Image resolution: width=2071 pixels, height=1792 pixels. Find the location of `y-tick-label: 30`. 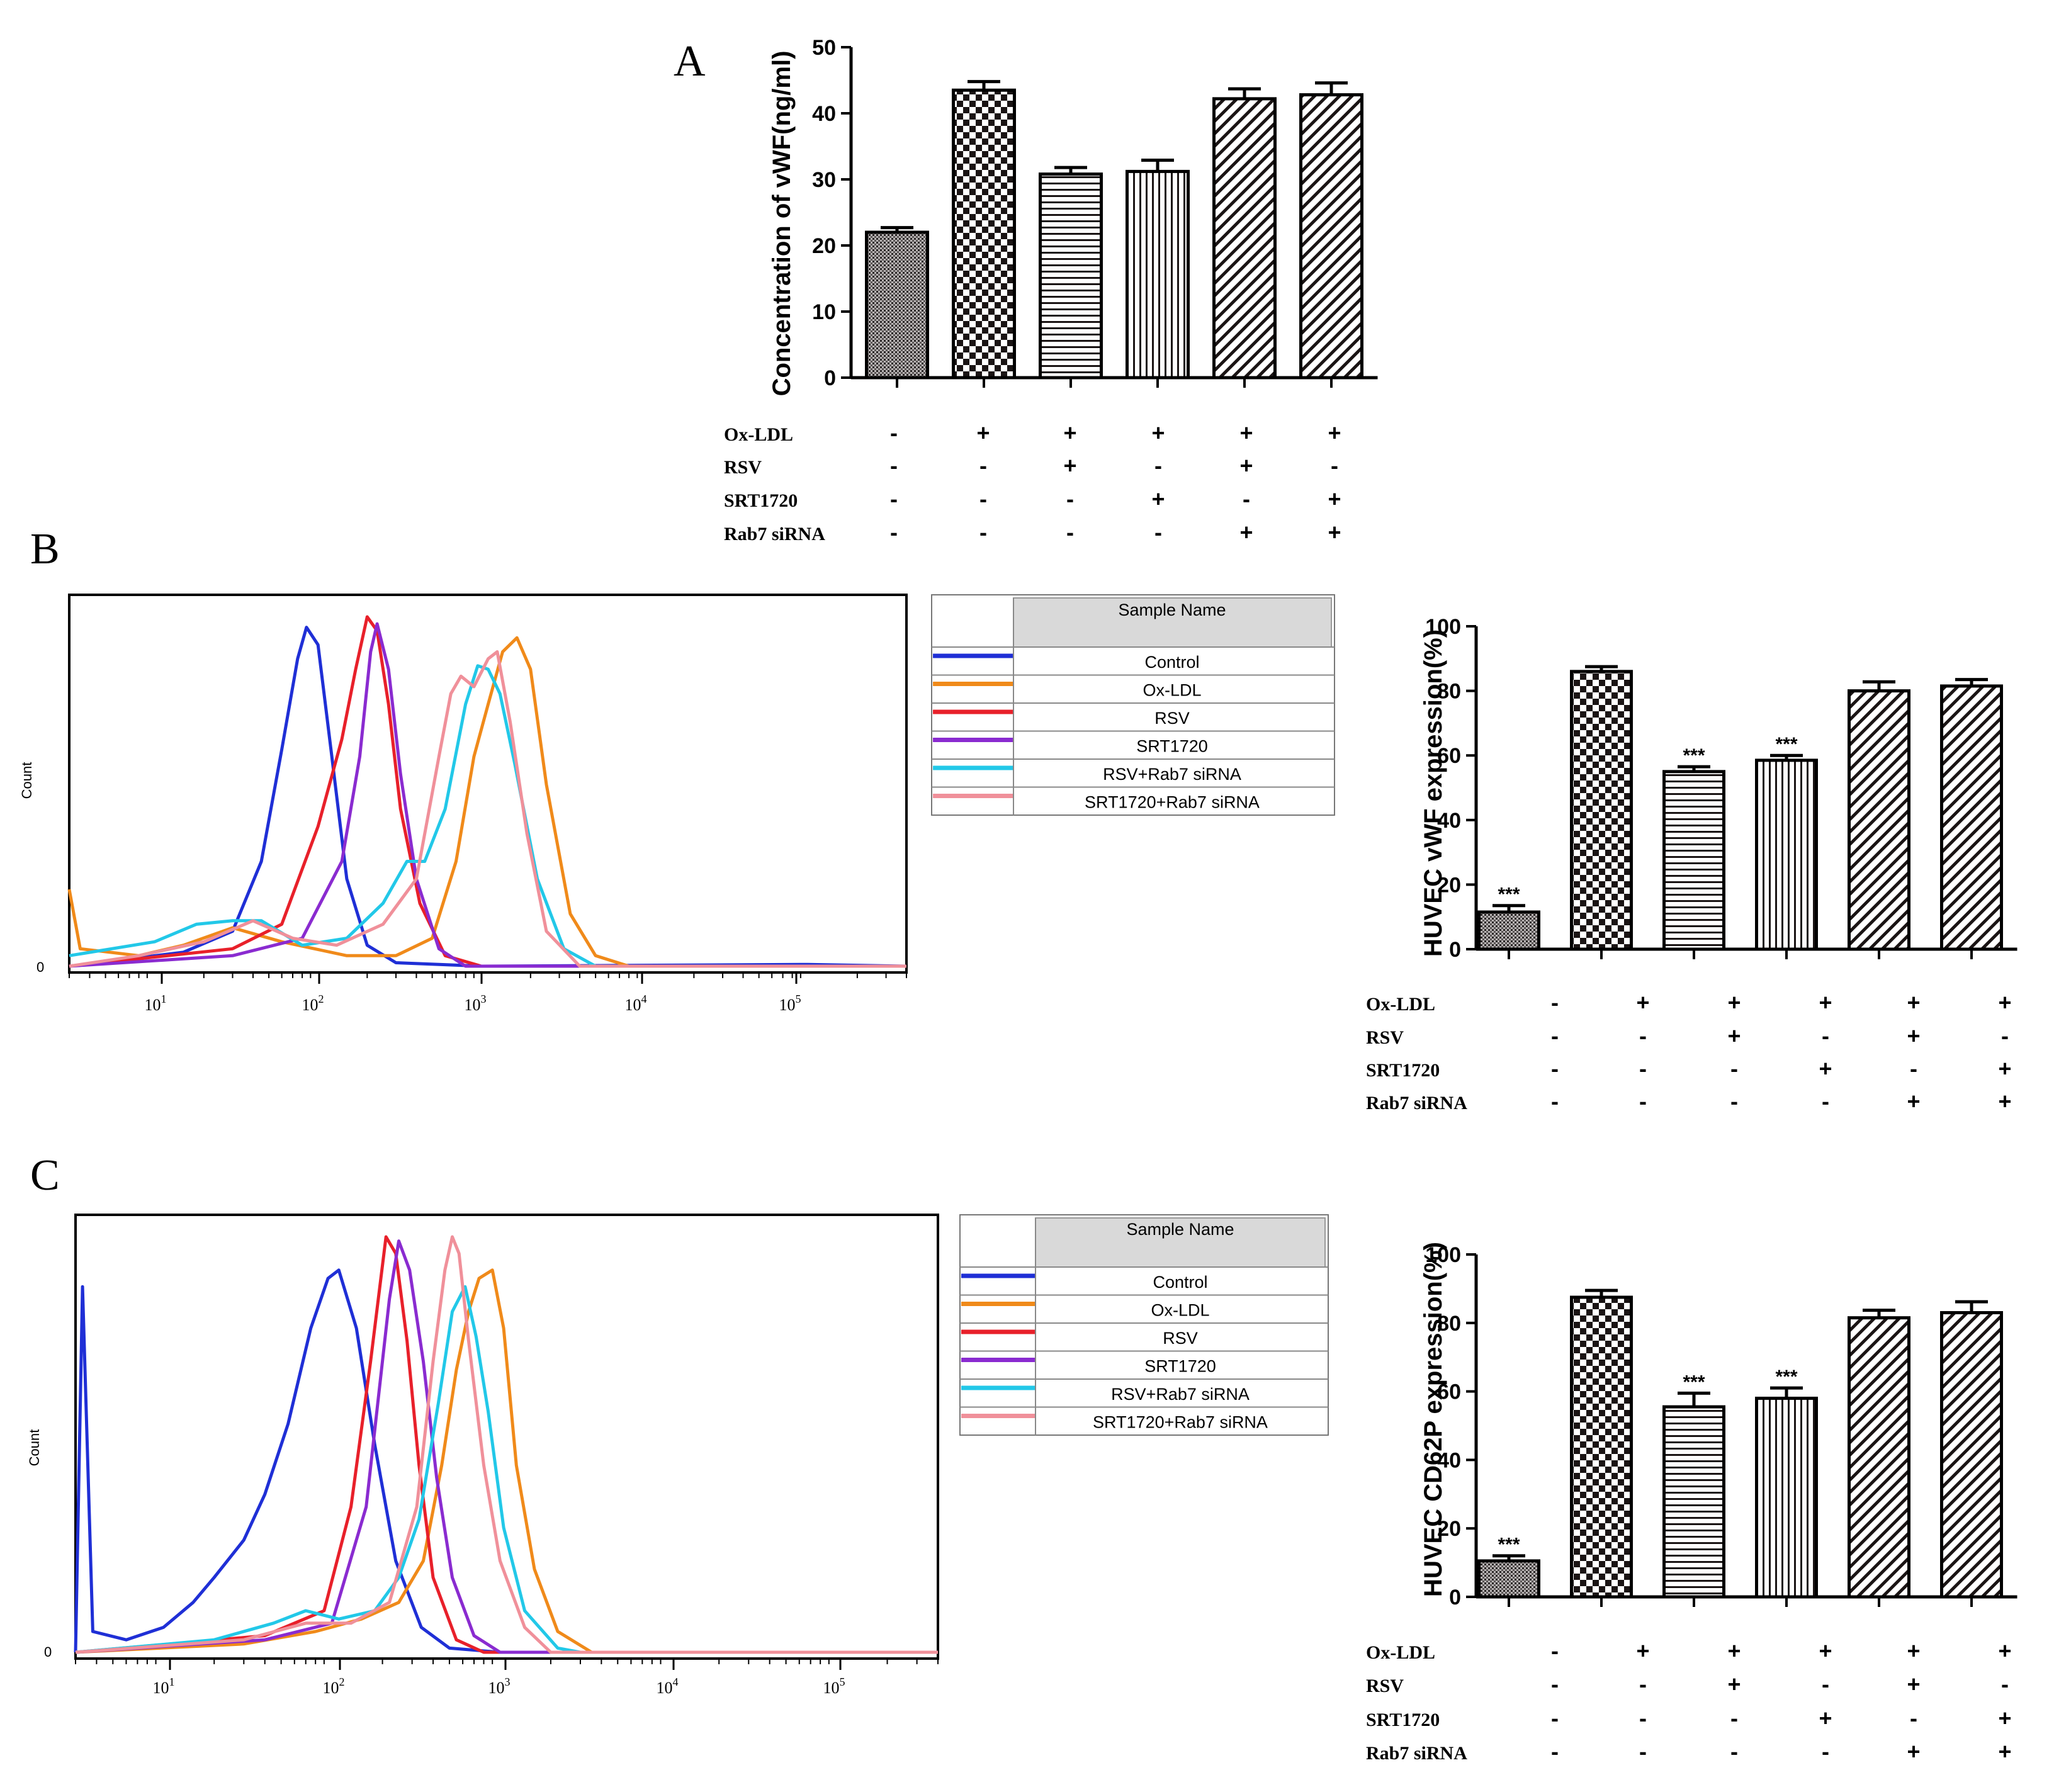

y-tick-label: 30 is located at coordinates (824, 180).